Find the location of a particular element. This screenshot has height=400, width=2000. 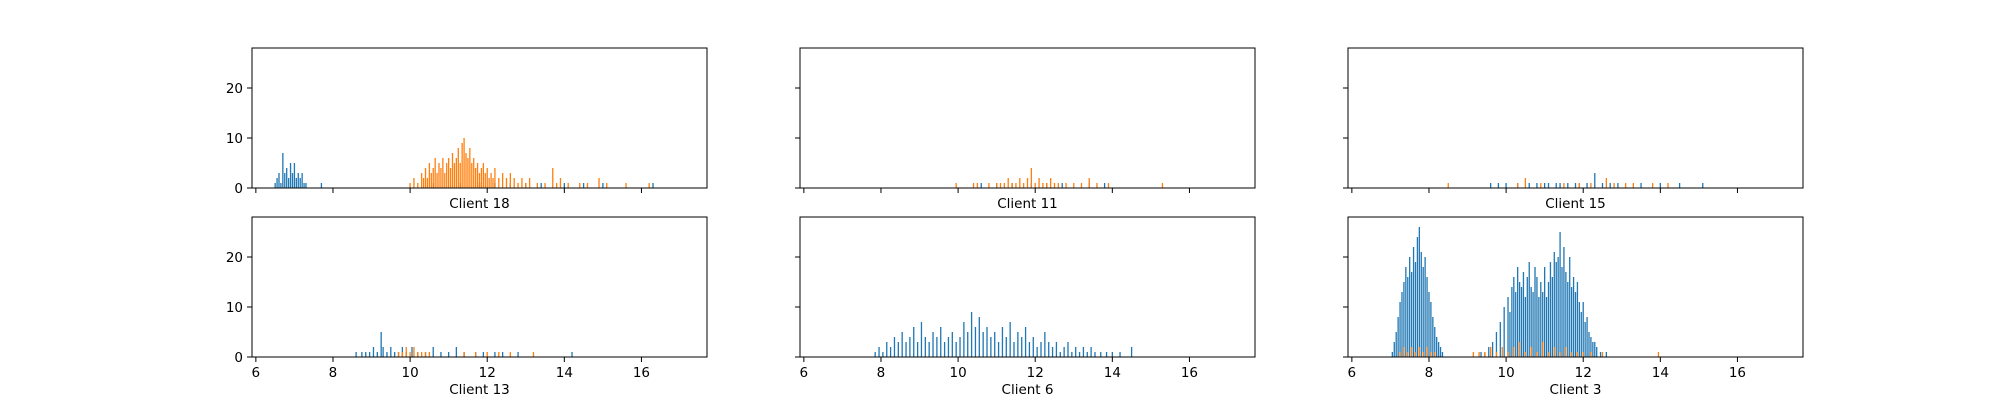

x-tick-label: 12 is located at coordinates (1583, 373).